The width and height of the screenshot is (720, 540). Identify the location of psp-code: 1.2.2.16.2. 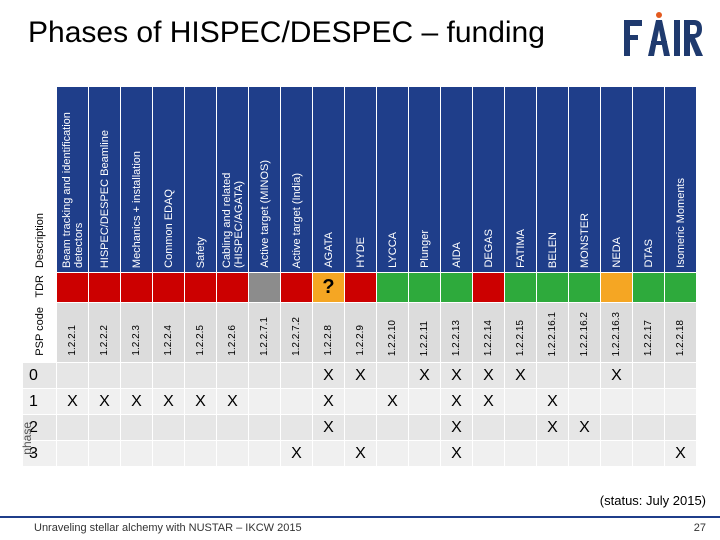
(584, 333).